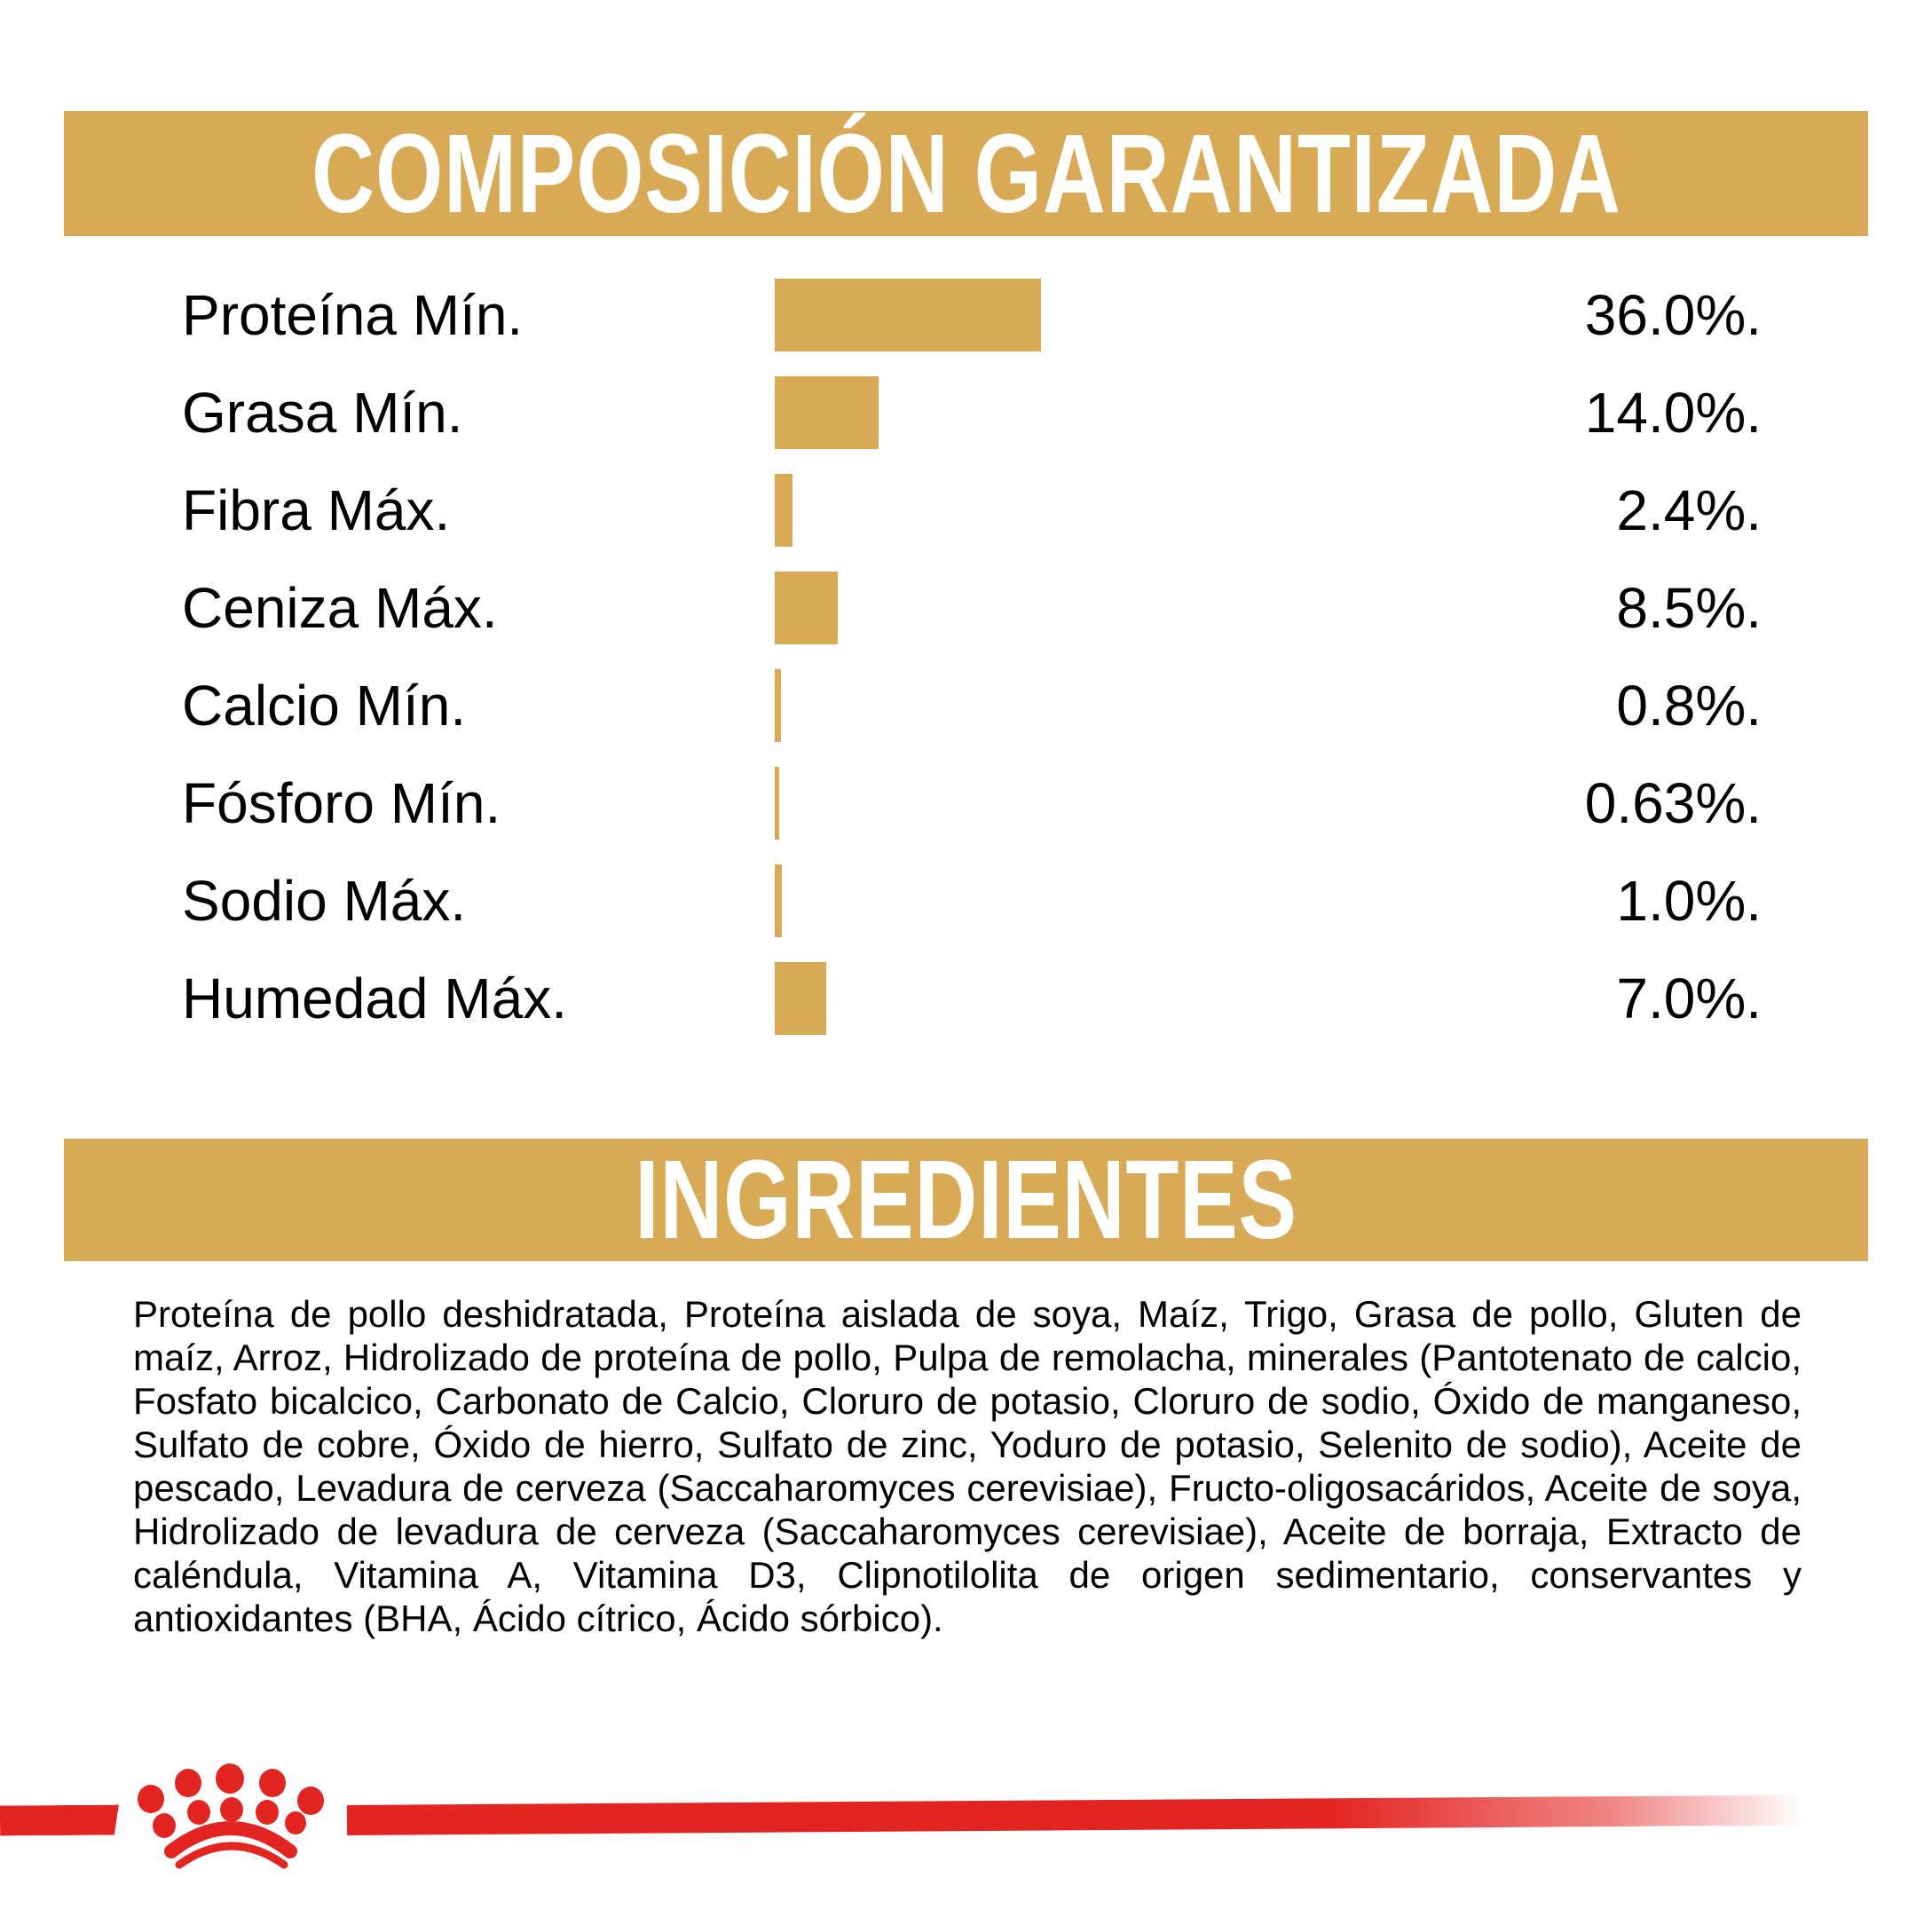 The image size is (1932, 1925). Describe the element at coordinates (966, 705) in the screenshot. I see `chart-row: Calcio Mín. 0.8%.` at that location.